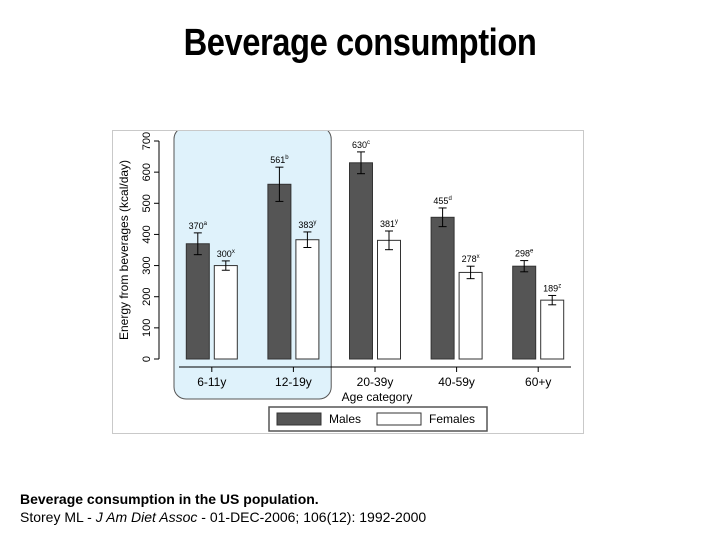 This screenshot has width=720, height=540. I want to click on highlight-region, so click(252, 265).